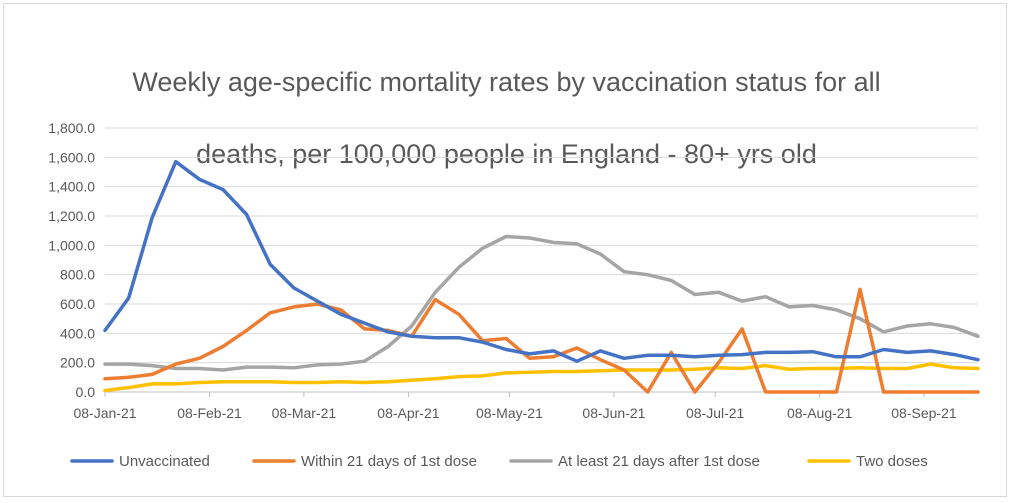  I want to click on x-tick-label: 08-Jul-21, so click(715, 413).